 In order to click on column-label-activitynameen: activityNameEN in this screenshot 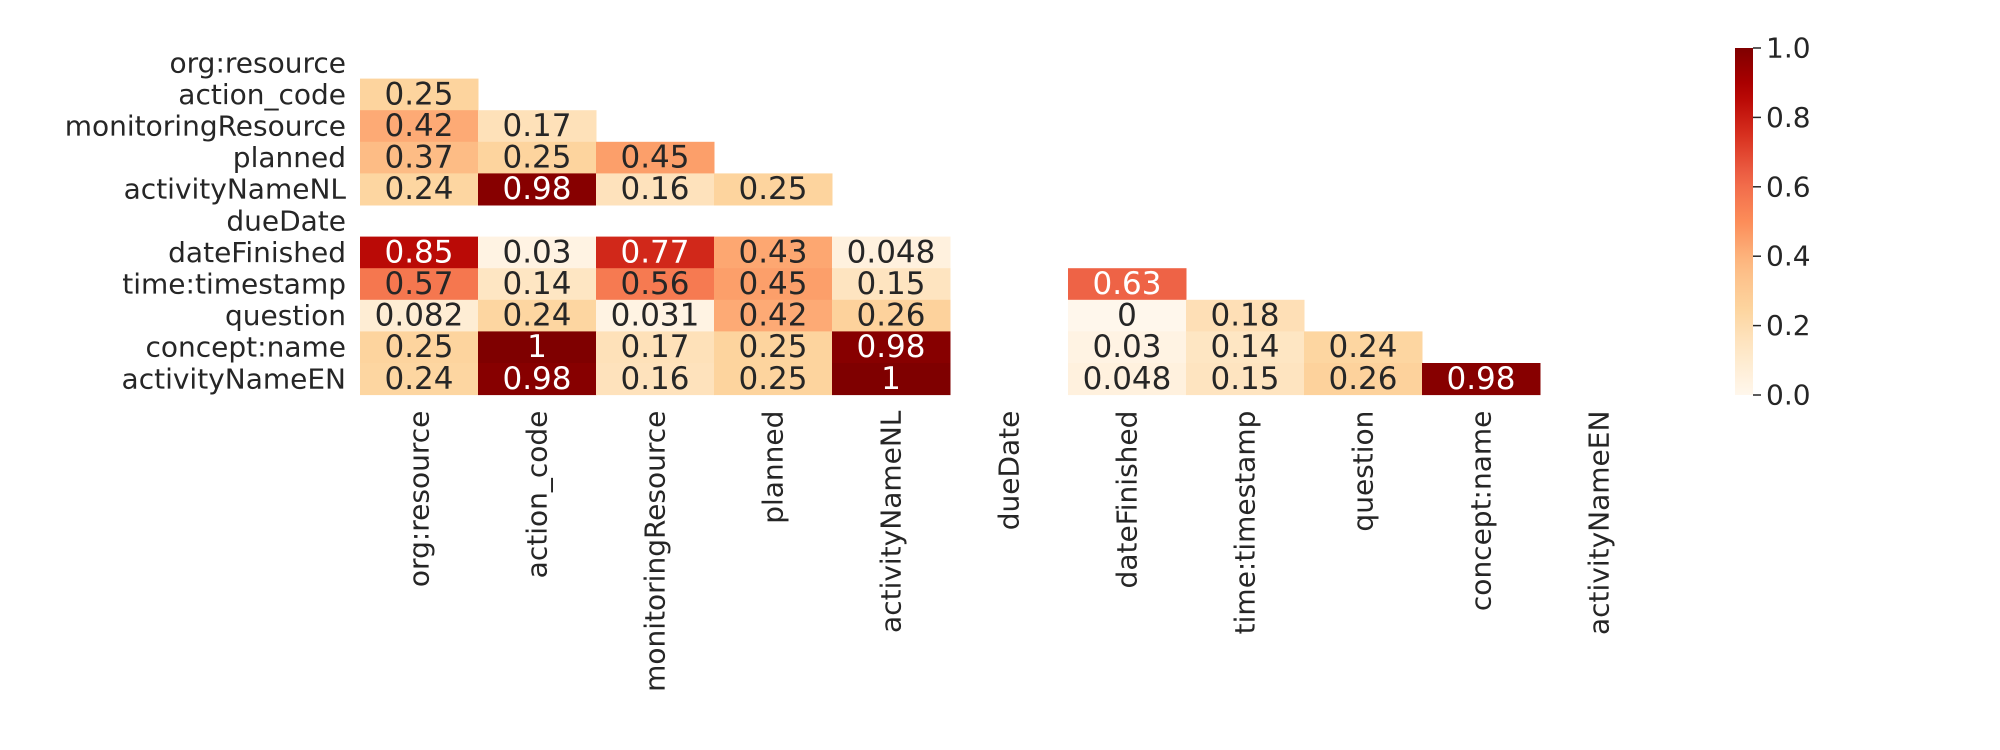, I will do `click(1599, 523)`.